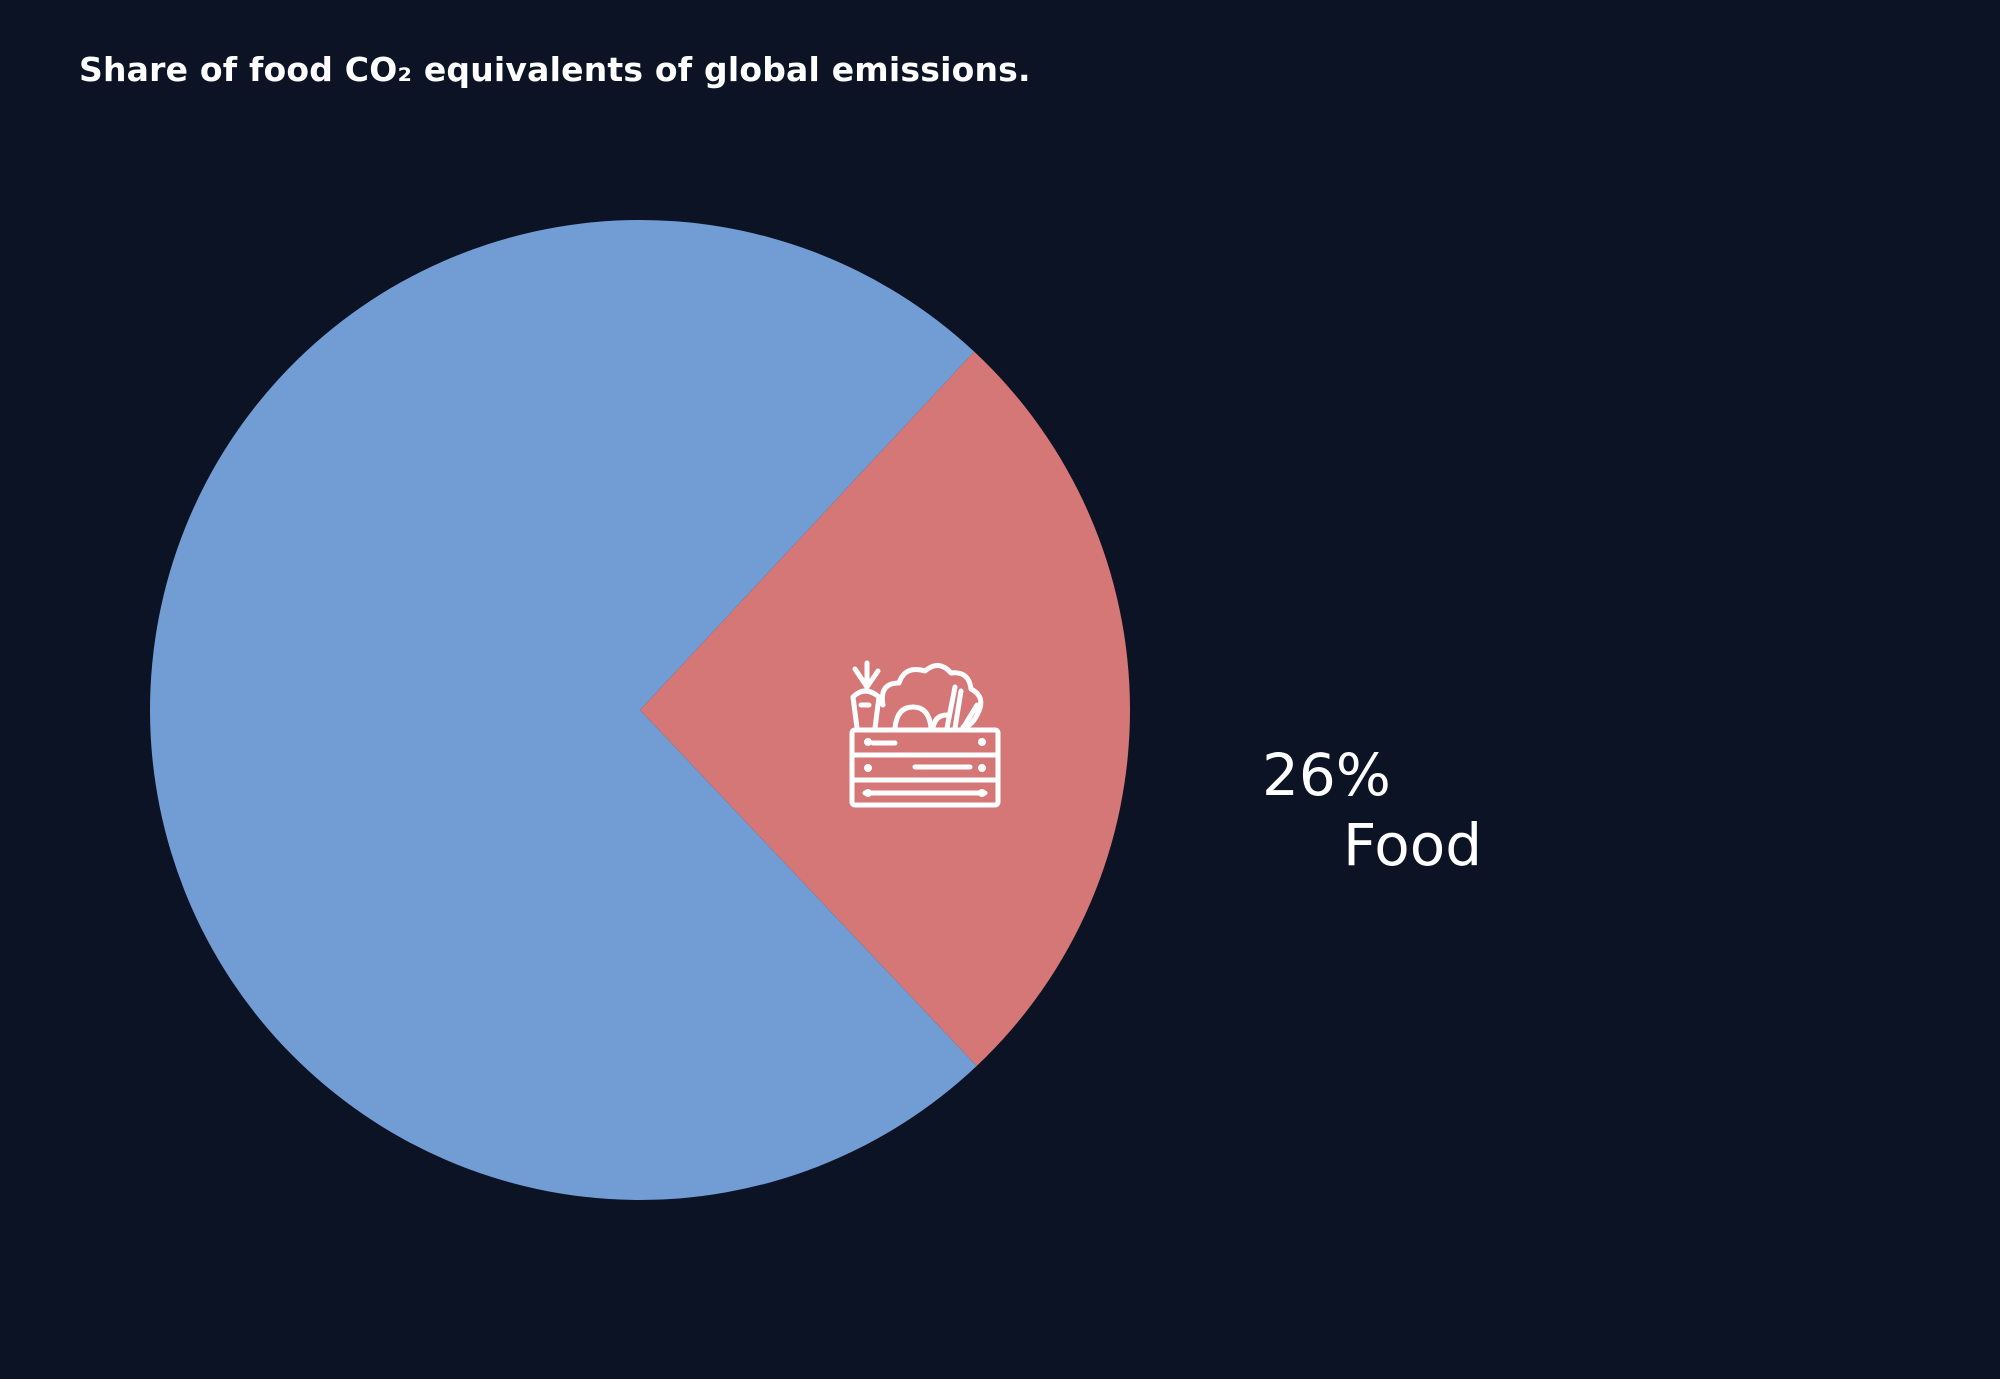 The width and height of the screenshot is (2000, 1379). I want to click on vegetable-crate-icon, so click(925, 734).